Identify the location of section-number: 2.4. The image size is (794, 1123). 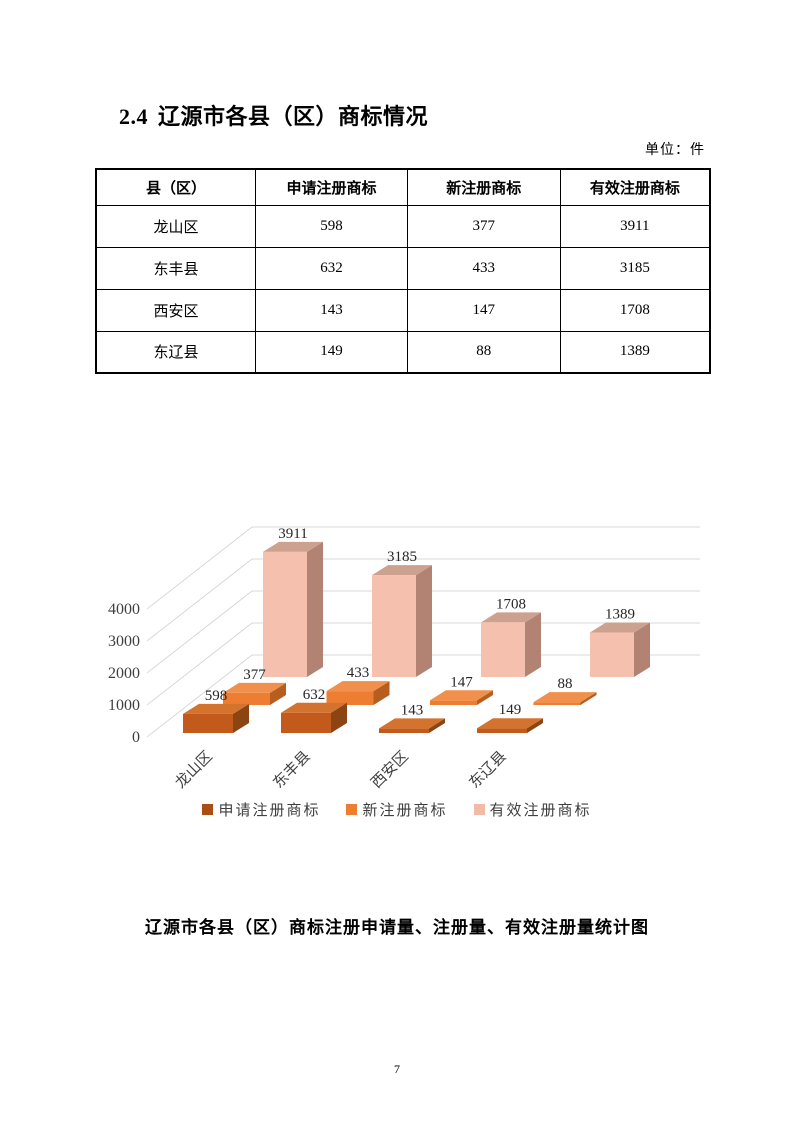
(133, 116).